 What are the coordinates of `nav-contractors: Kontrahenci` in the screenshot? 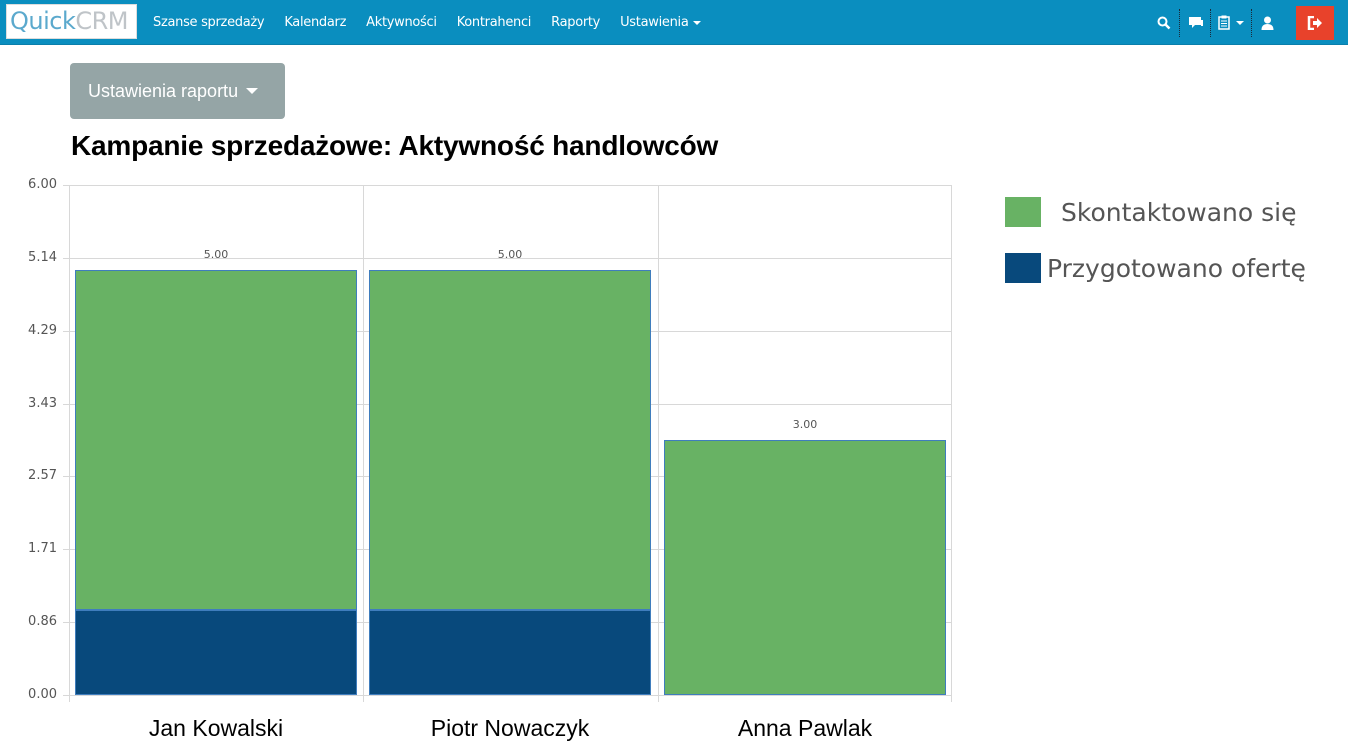 It's located at (494, 22).